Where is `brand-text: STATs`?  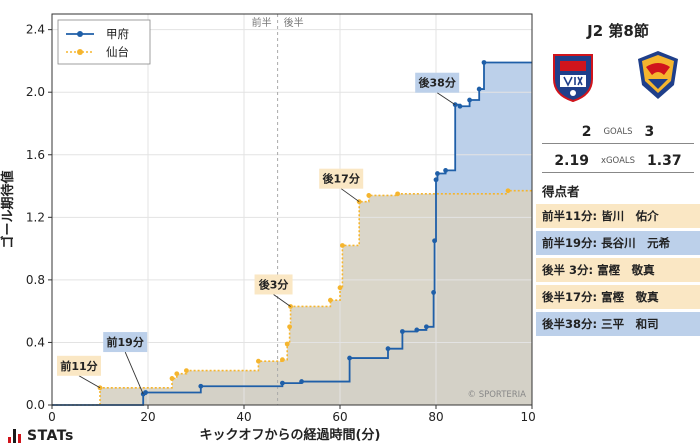 brand-text: STATs is located at coordinates (50, 436).